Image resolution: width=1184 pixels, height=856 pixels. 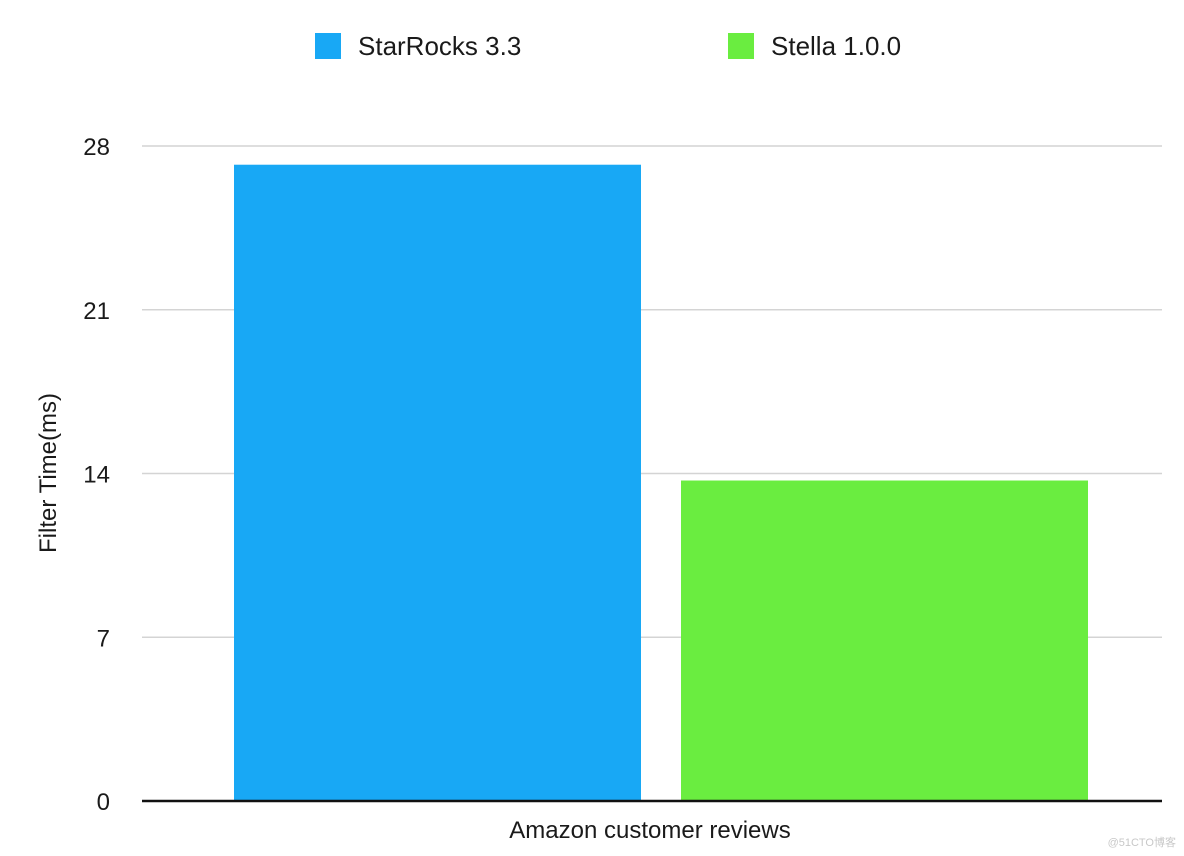 I want to click on y-tick-label: 28, so click(x=96, y=147).